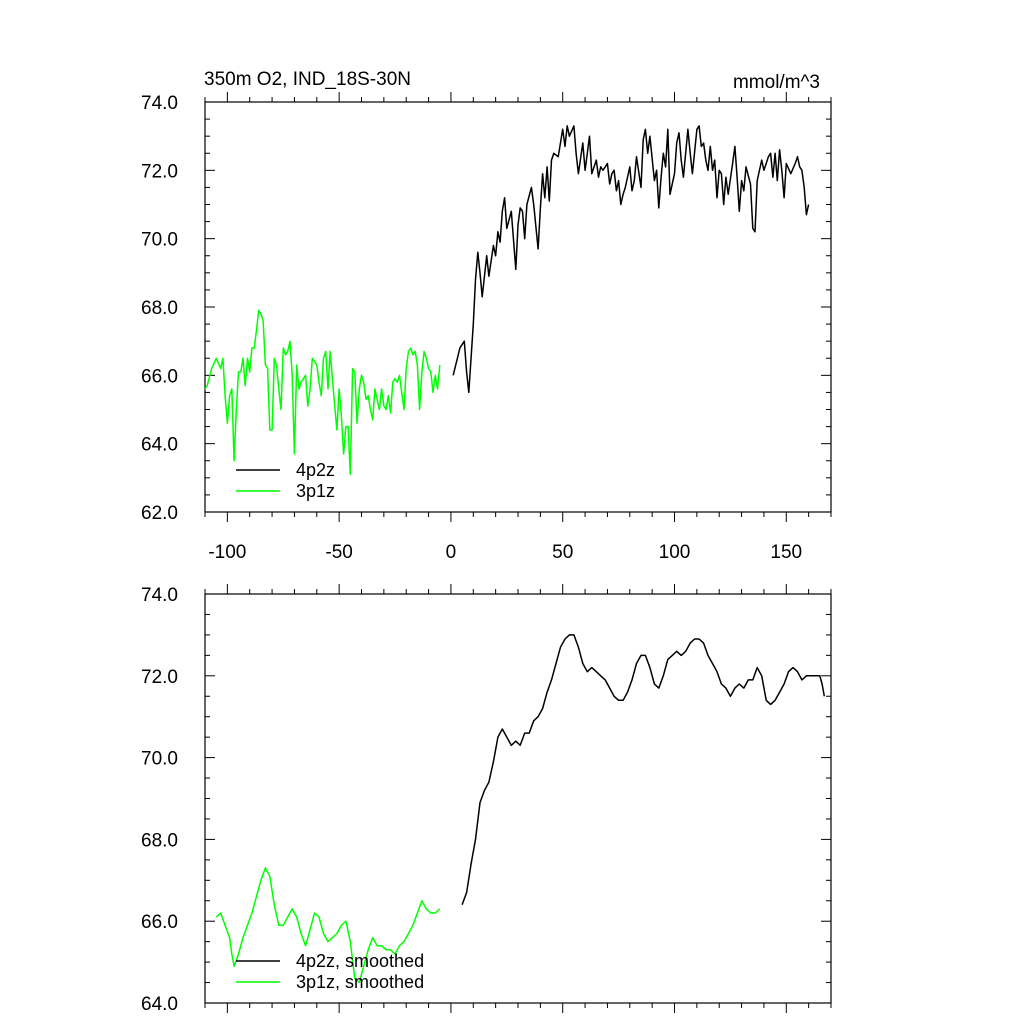  I want to click on legend-label: 4p2z, smoothed, so click(360, 961).